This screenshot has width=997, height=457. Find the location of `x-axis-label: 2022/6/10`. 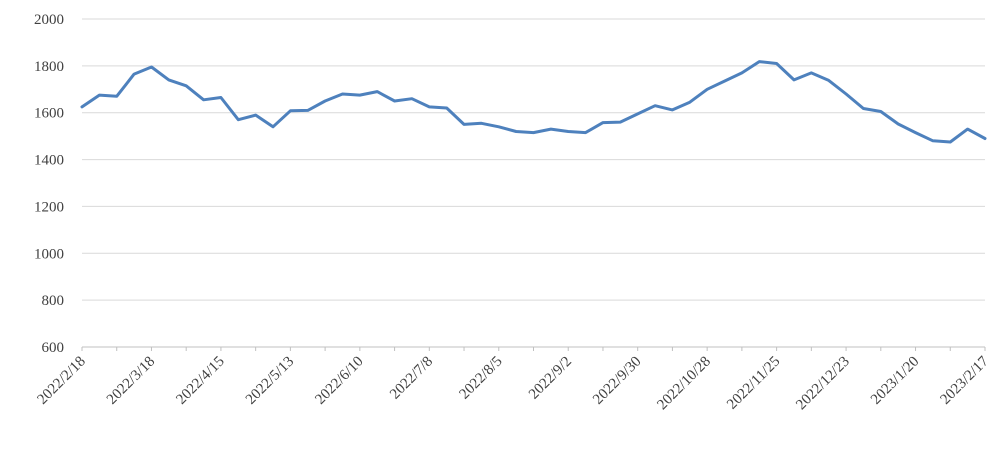

x-axis-label: 2022/6/10 is located at coordinates (339, 381).